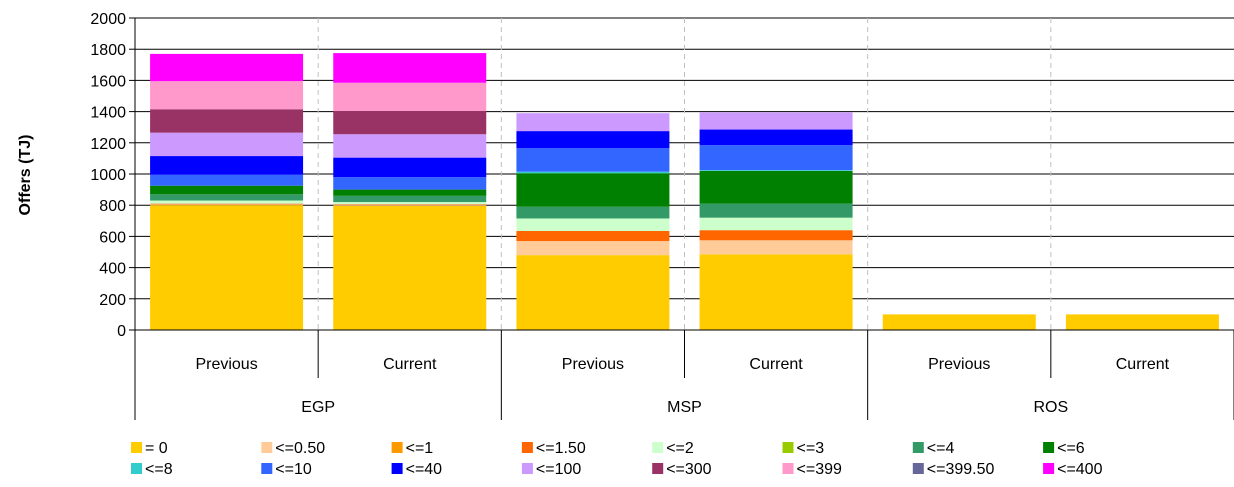  Describe the element at coordinates (1071, 448) in the screenshot. I see `legend-label: <=6` at that location.